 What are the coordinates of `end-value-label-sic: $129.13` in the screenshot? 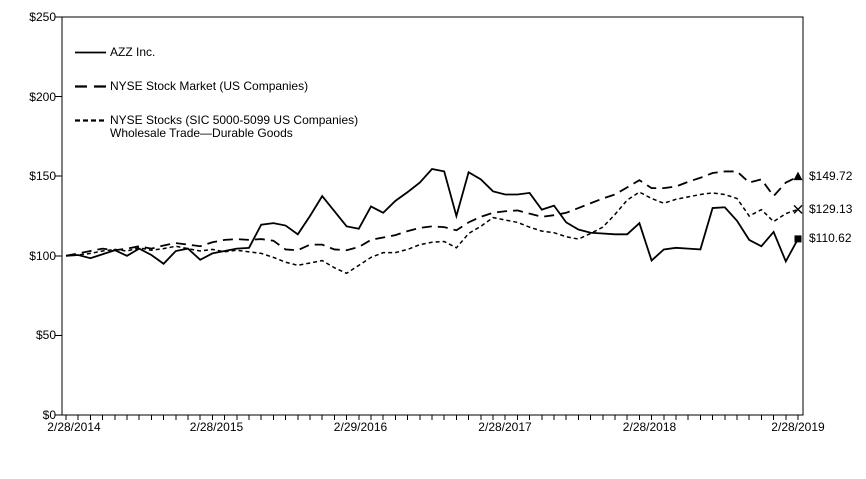 It's located at (831, 209).